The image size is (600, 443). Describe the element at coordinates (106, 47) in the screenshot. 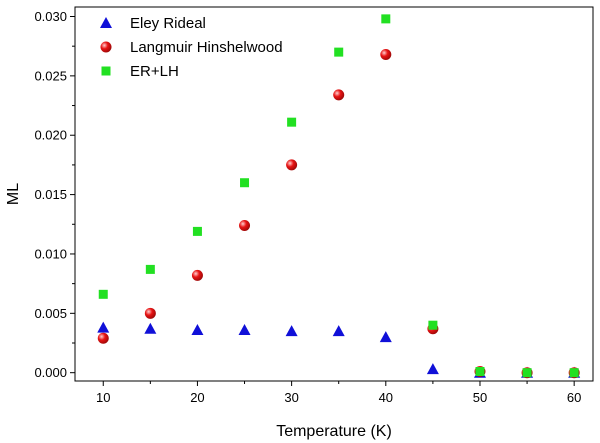

I see `legend-circle-marker` at that location.